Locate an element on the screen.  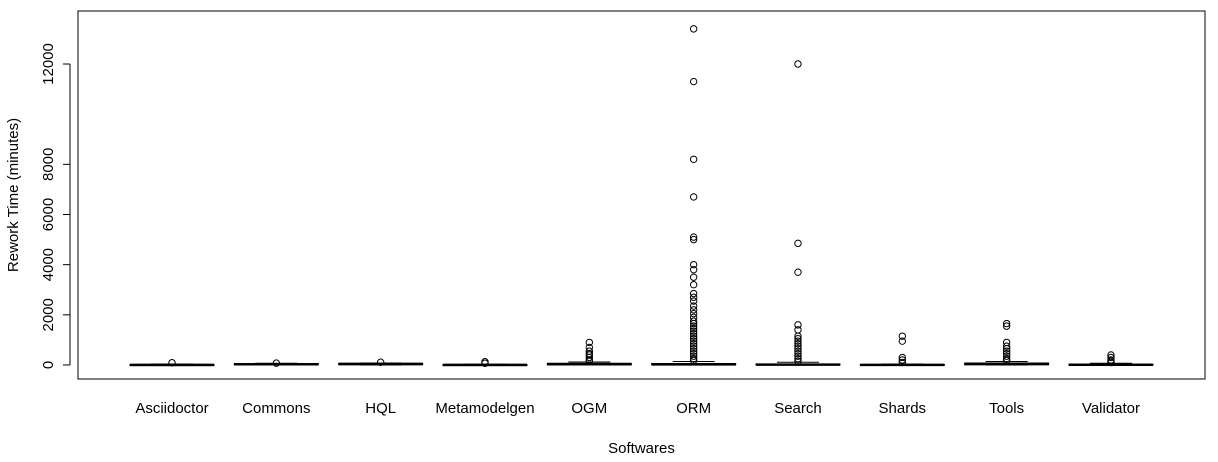
x-tick-label: HQL is located at coordinates (380, 408).